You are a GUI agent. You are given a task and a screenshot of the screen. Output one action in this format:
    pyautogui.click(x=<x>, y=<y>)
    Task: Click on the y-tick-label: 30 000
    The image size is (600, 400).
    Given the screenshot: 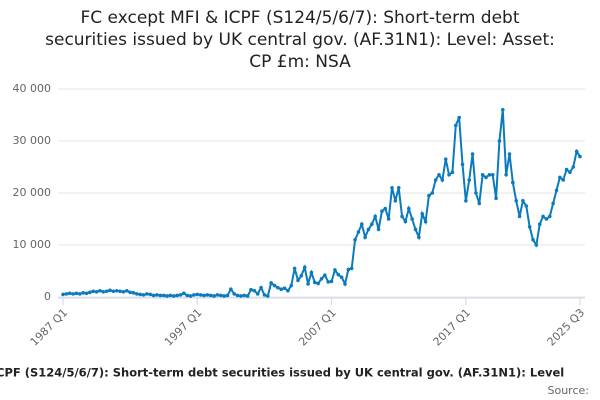 What is the action you would take?
    pyautogui.click(x=32, y=140)
    